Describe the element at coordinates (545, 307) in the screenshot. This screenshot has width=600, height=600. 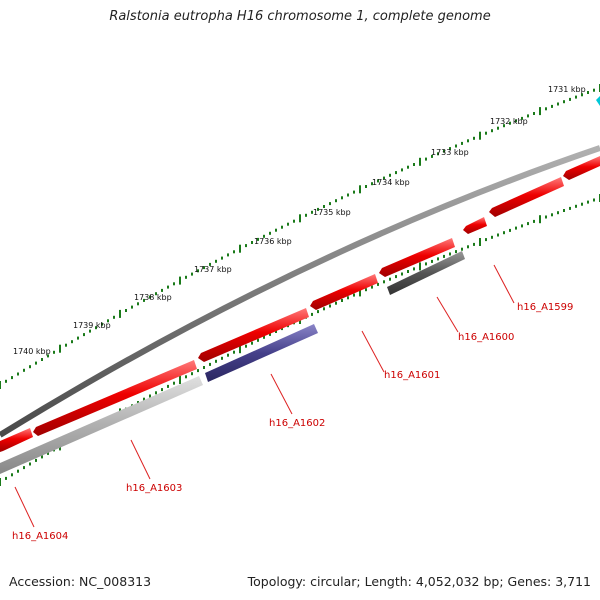
I see `gene-label-h16-a1599: h16_A1599` at that location.